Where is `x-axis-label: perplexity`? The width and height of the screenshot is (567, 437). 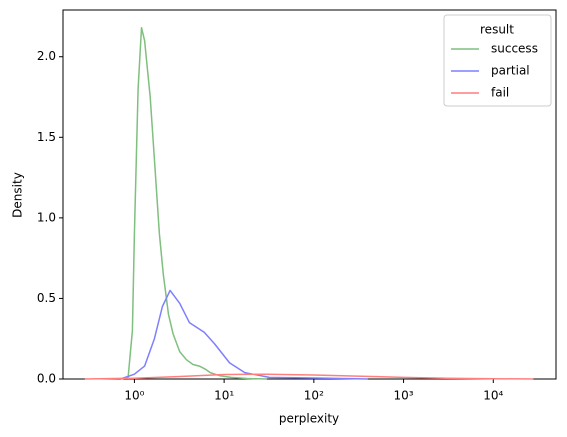 x-axis-label: perplexity is located at coordinates (309, 419).